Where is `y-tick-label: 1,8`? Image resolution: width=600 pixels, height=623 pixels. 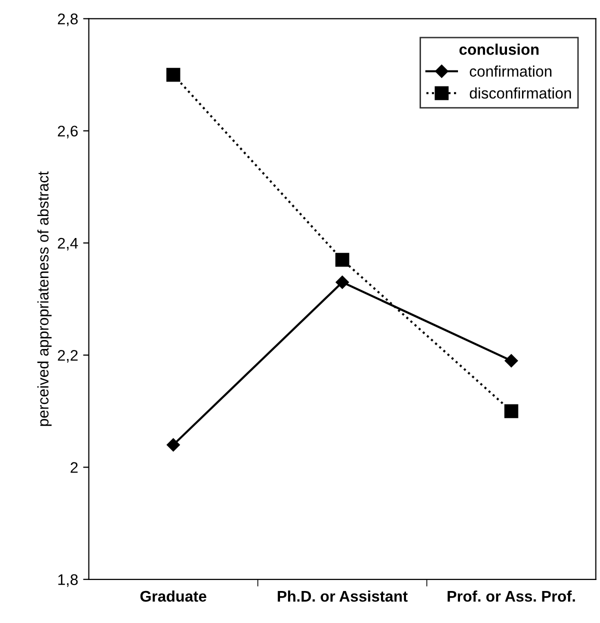
y-tick-label: 1,8 is located at coordinates (68, 580).